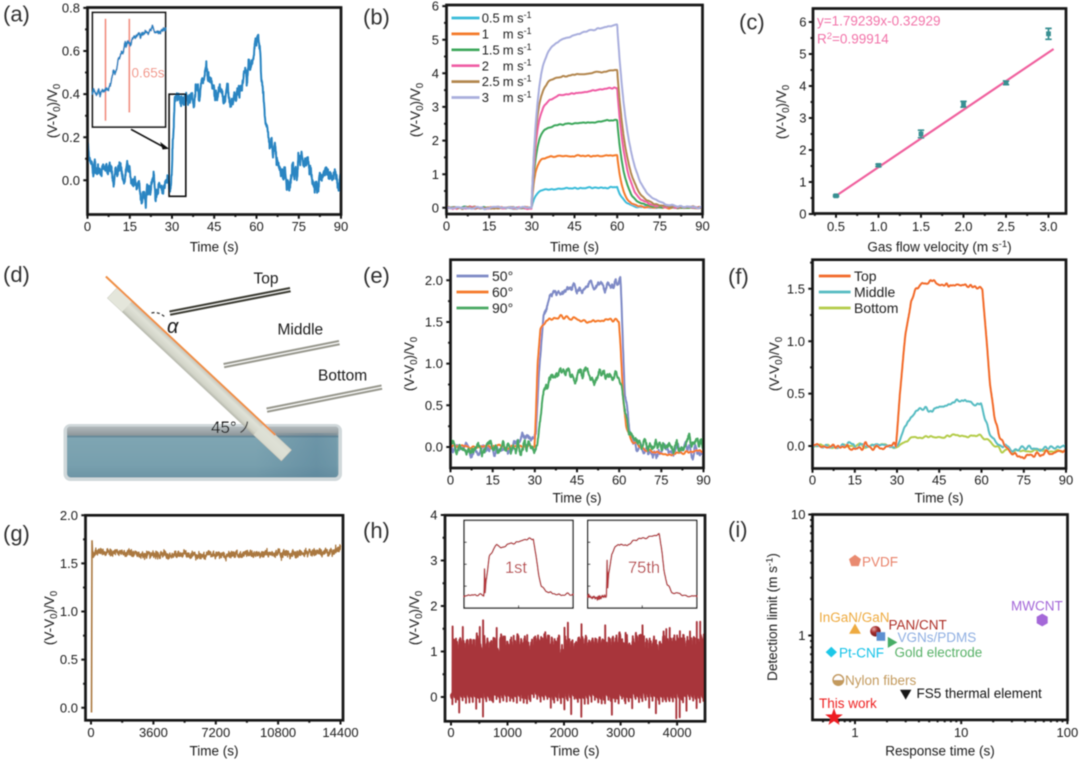  Describe the element at coordinates (278, 732) in the screenshot. I see `svg-text: 10800` at that location.